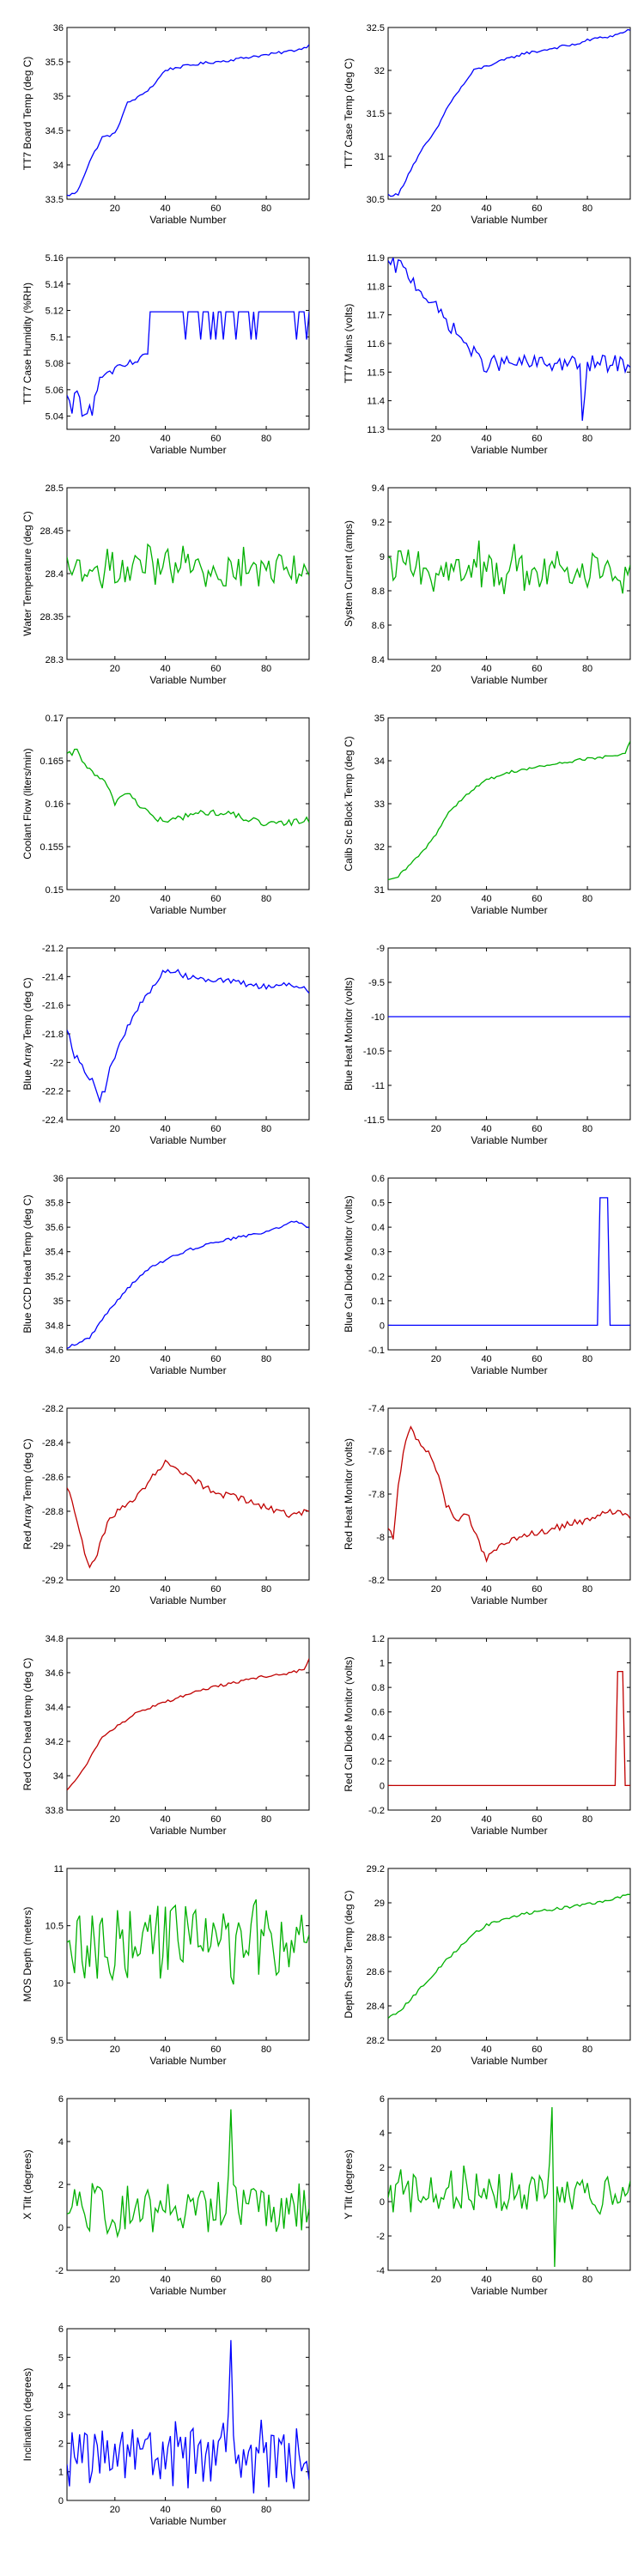 This screenshot has height=2576, width=644. What do you see at coordinates (55, 1253) in the screenshot?
I see `y-tick-label: 35.4` at bounding box center [55, 1253].